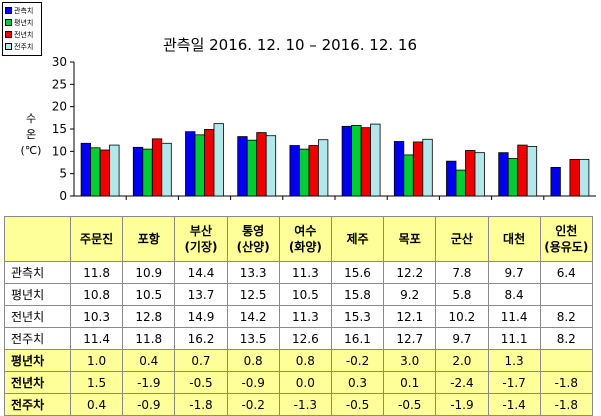 The image size is (601, 416). Describe the element at coordinates (462, 360) in the screenshot. I see `table-cell: 2.0` at that location.